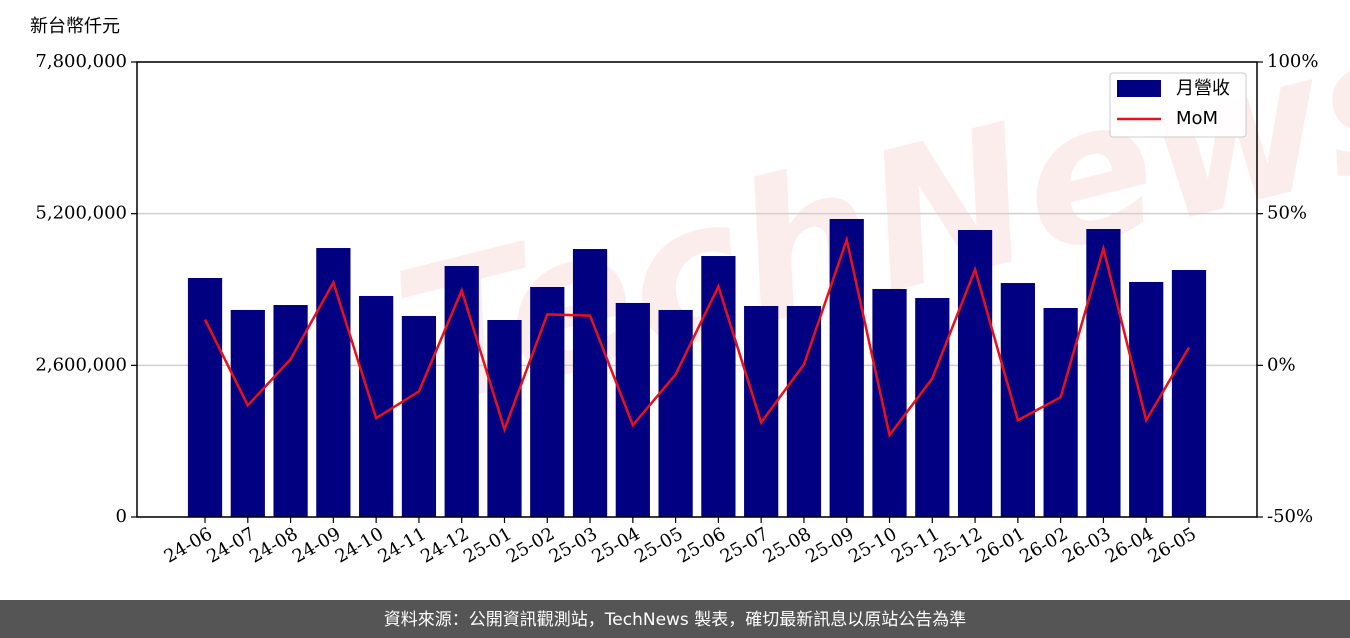  I want to click on x-tick-label: 25-02, so click(530, 545).